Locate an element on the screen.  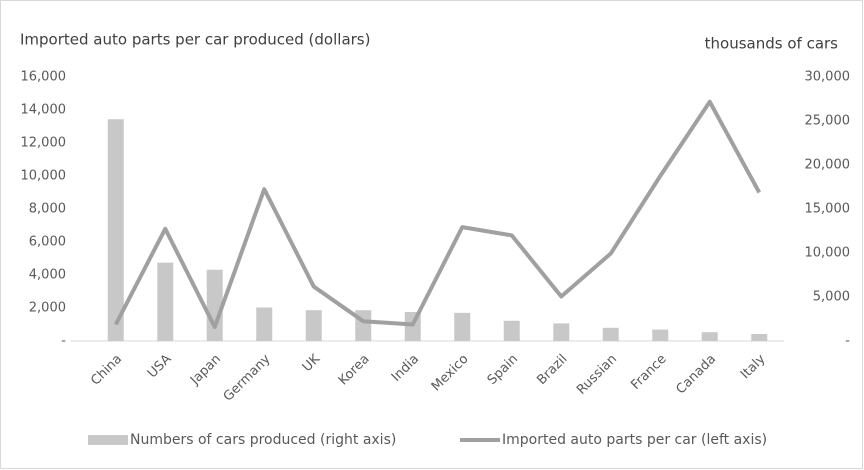
y-tick-label: 12,000 is located at coordinates (44, 143).